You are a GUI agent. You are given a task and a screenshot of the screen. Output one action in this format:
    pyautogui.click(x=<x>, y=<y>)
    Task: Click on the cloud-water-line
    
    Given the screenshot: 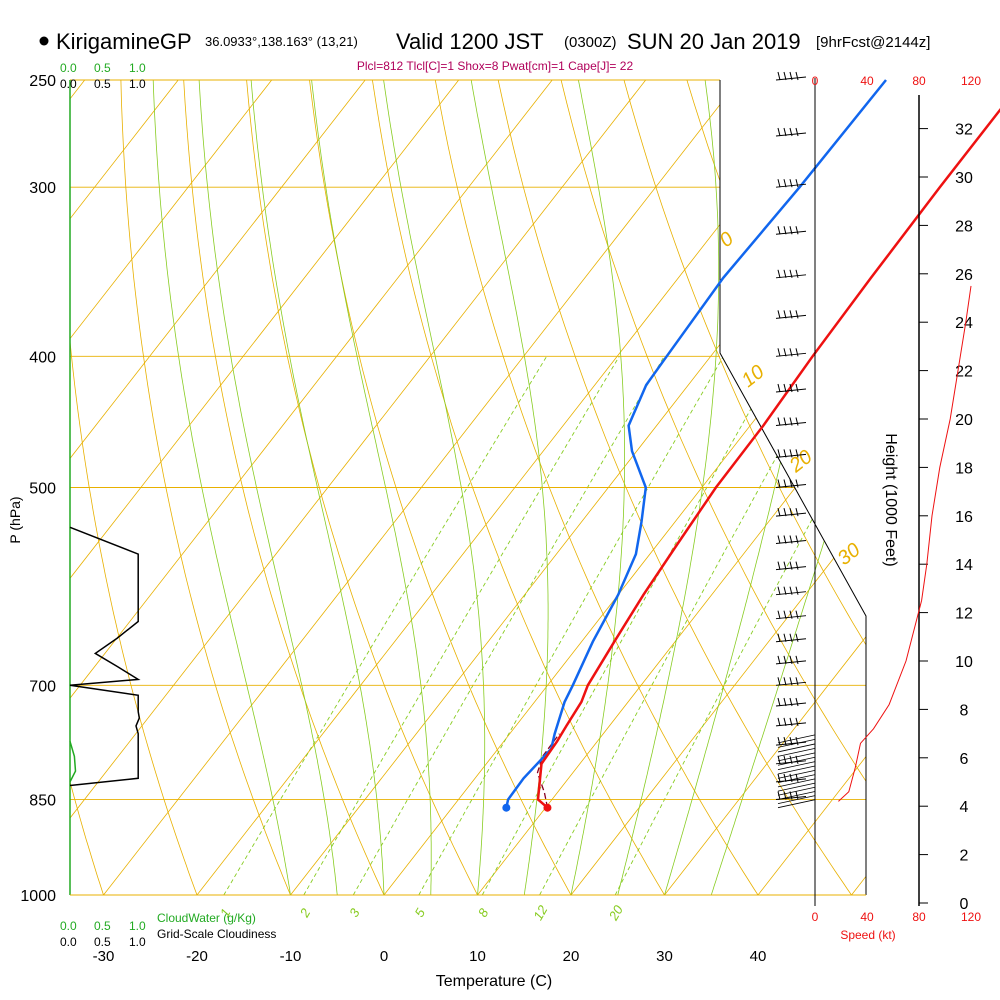 What is the action you would take?
    pyautogui.click(x=73, y=762)
    